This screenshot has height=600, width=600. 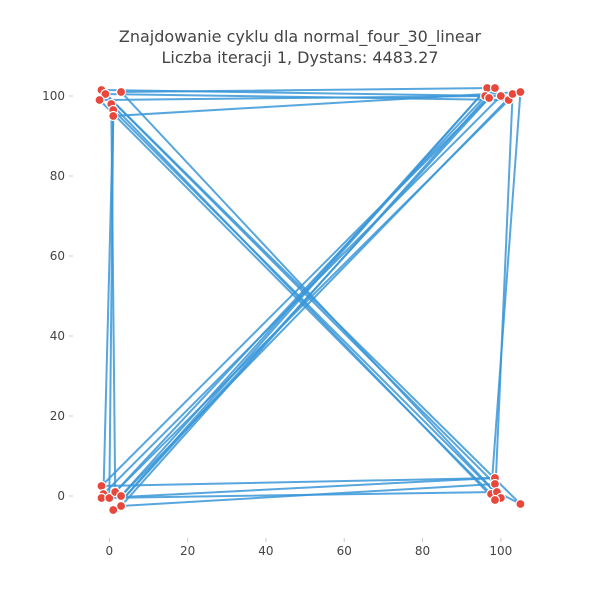 What do you see at coordinates (57, 256) in the screenshot?
I see `y-tick-label: 60` at bounding box center [57, 256].